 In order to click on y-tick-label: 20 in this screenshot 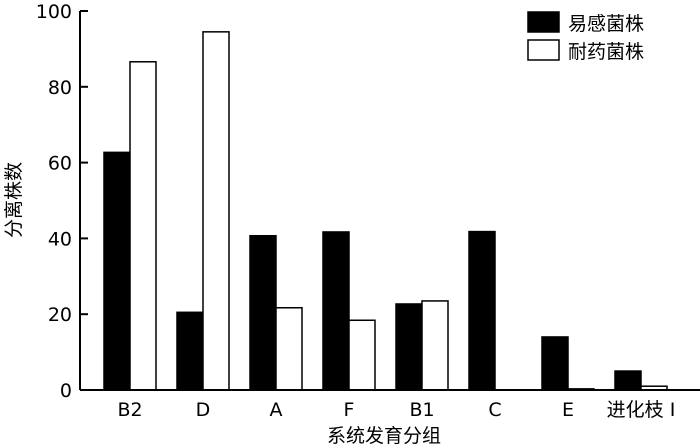, I will do `click(60, 315)`.